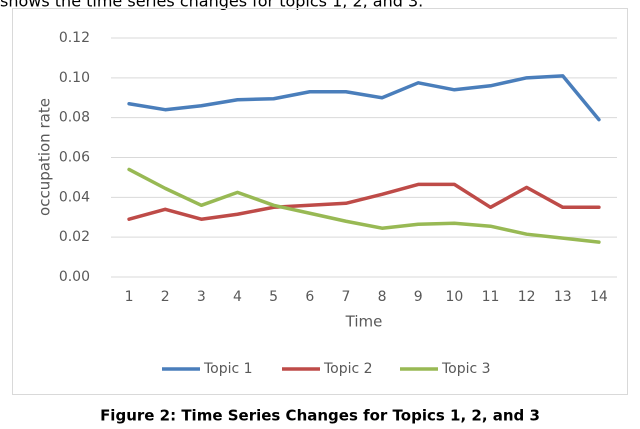  I want to click on x-tick-label: 12, so click(527, 297).